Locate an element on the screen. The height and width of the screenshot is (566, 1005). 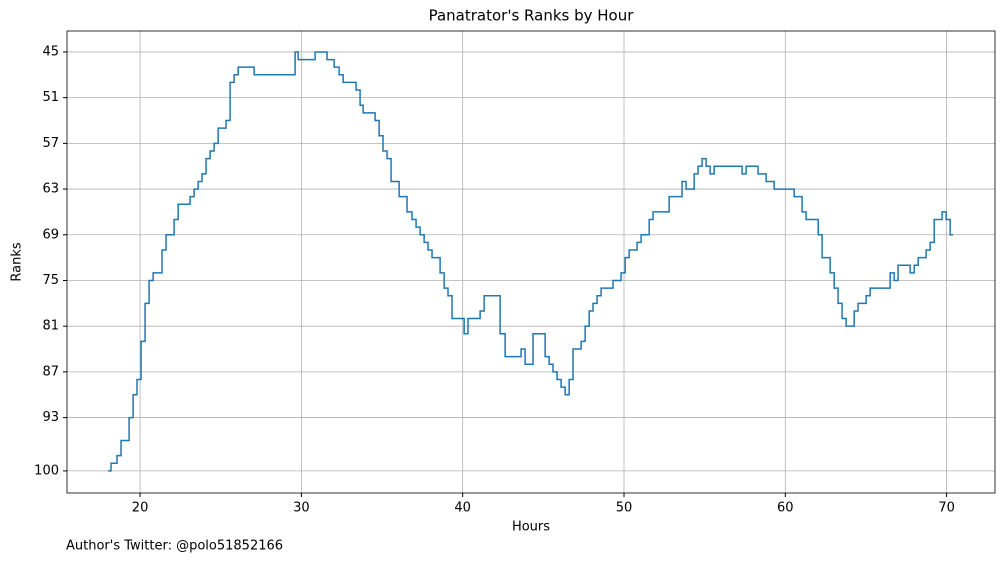
x-tick-label: 20 is located at coordinates (140, 508).